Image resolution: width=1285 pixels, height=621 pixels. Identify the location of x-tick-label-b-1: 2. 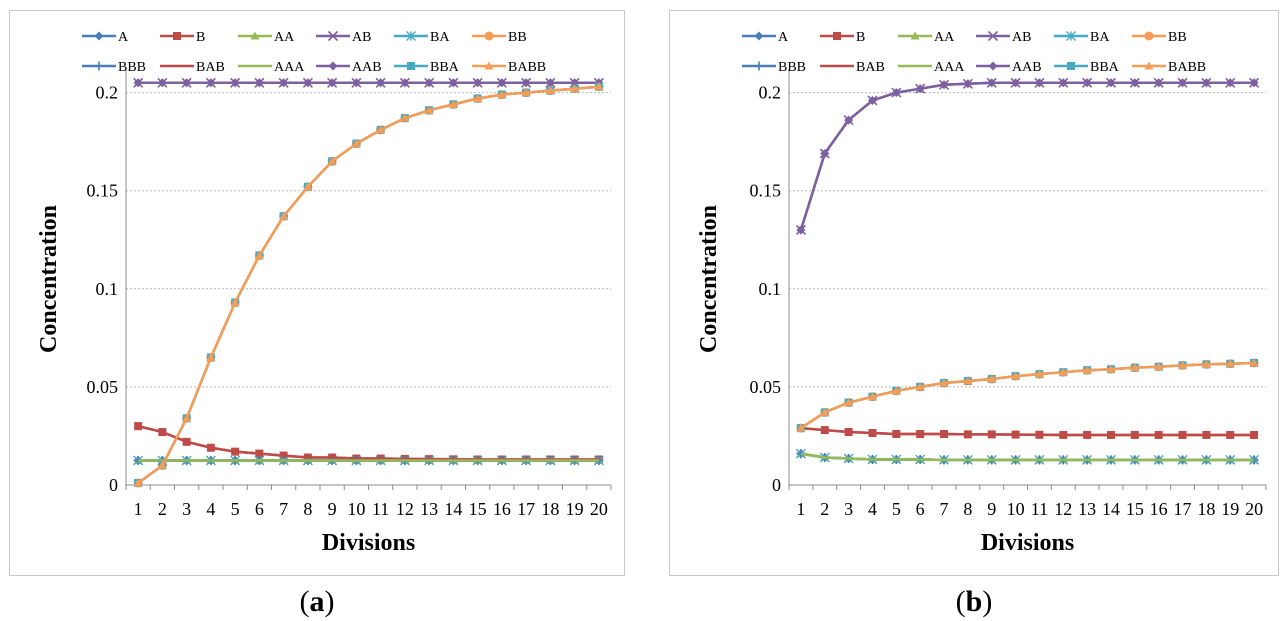
(824, 509).